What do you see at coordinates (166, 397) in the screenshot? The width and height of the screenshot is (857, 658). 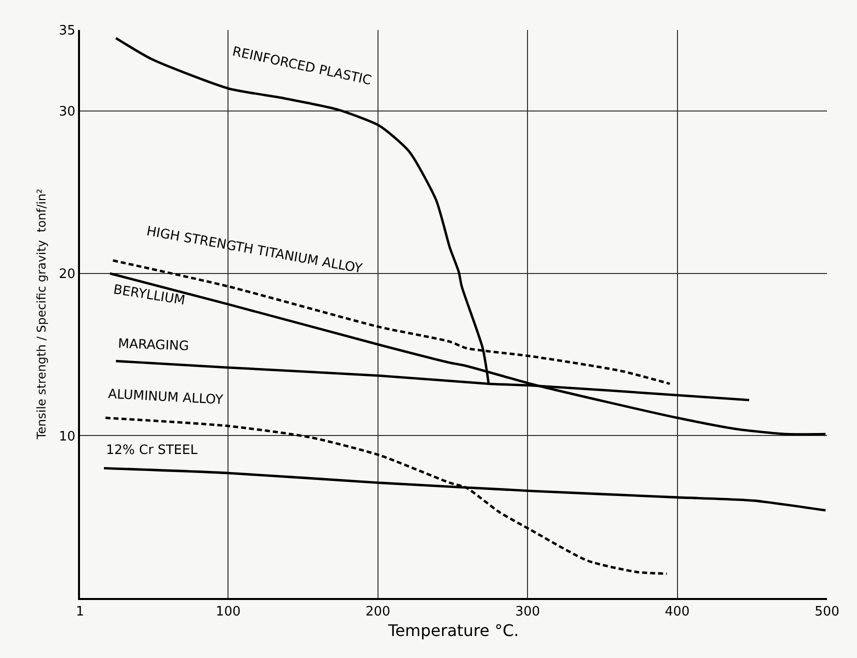 I see `series-label: ALUMINUM ALLOY` at bounding box center [166, 397].